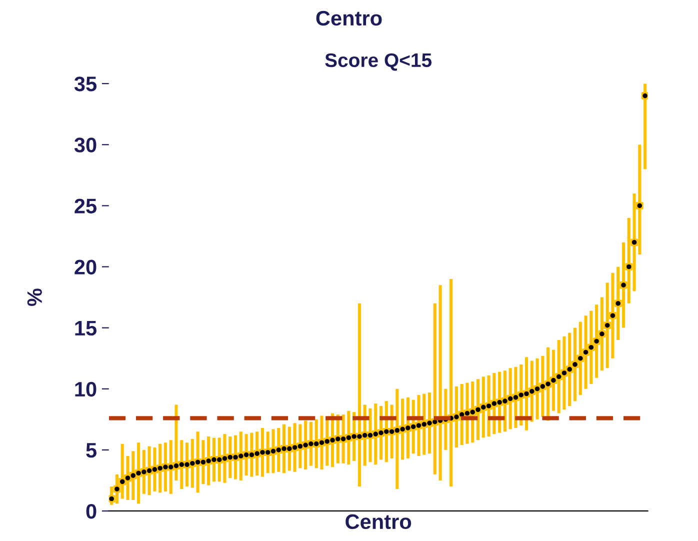 The width and height of the screenshot is (698, 541). Describe the element at coordinates (91, 450) in the screenshot. I see `y-tick-label: 5` at that location.